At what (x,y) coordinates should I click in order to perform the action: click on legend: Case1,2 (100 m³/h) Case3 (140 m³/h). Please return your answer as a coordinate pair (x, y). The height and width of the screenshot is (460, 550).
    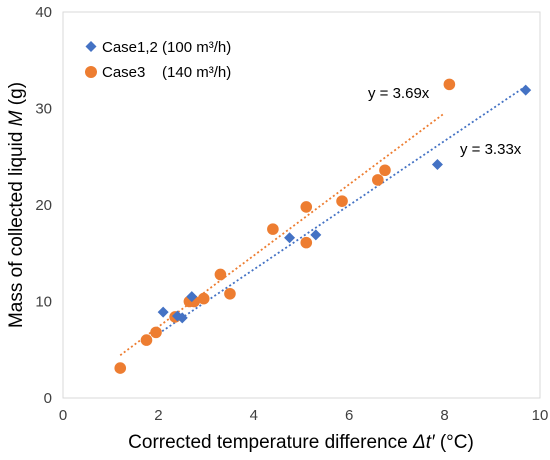
    Looking at the image, I should click on (158, 60).